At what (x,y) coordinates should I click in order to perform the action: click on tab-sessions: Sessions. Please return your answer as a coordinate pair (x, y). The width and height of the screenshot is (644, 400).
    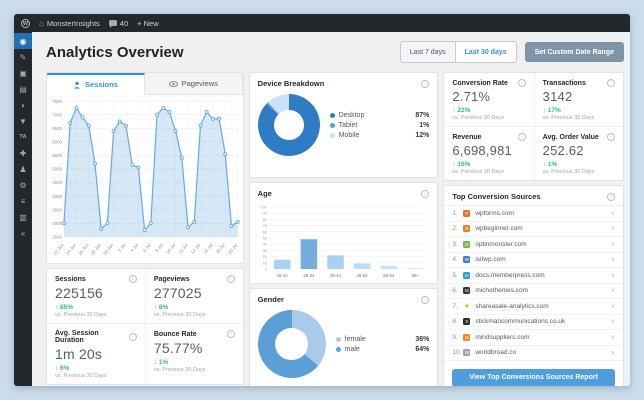
    Looking at the image, I should click on (96, 84).